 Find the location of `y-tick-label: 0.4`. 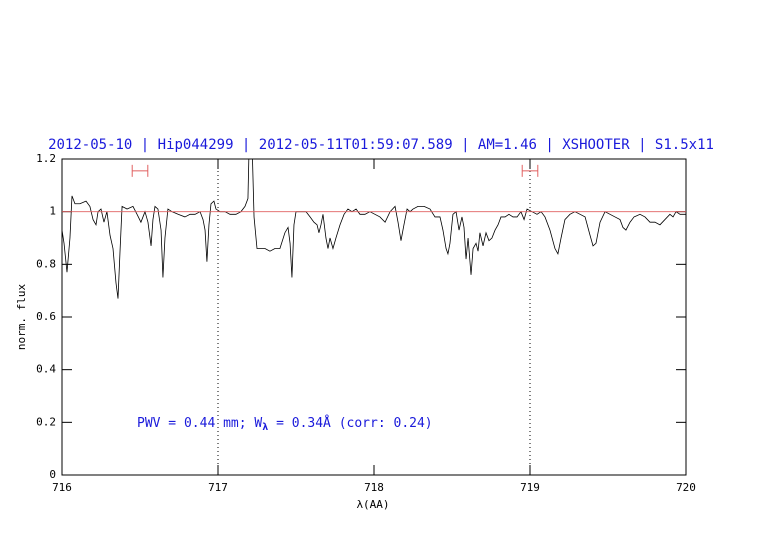

y-tick-label: 0.4 is located at coordinates (46, 369).